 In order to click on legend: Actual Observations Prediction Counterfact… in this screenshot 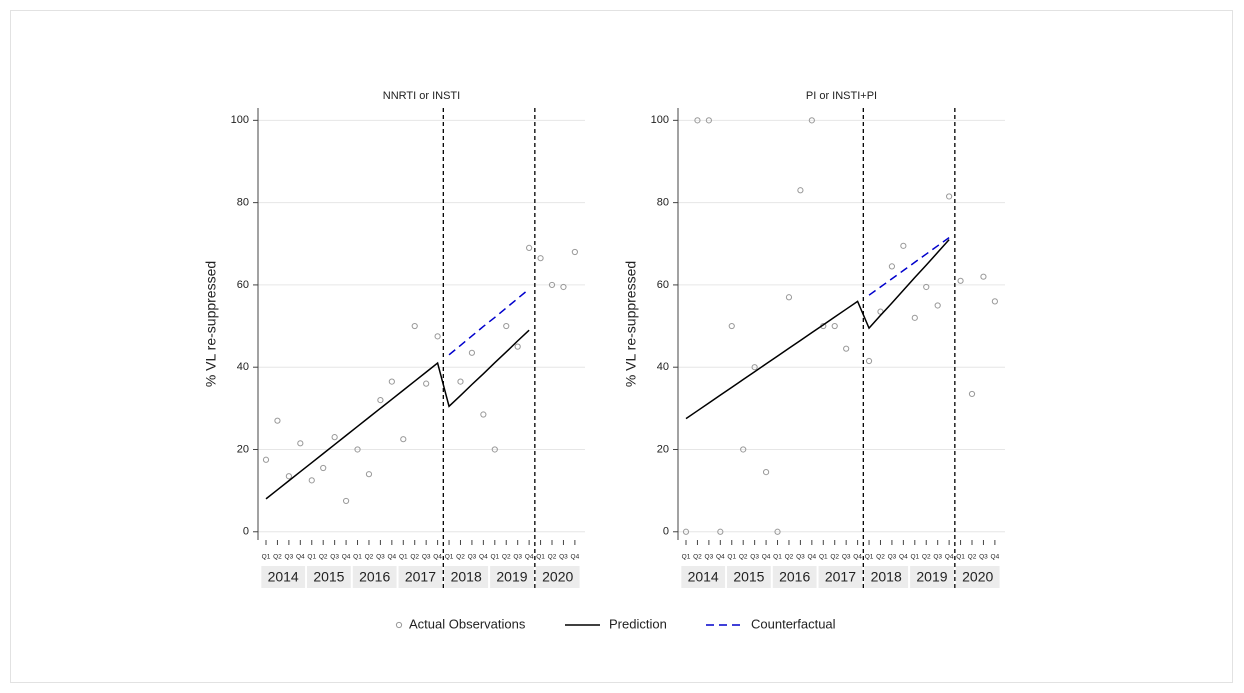, I will do `click(615, 623)`.